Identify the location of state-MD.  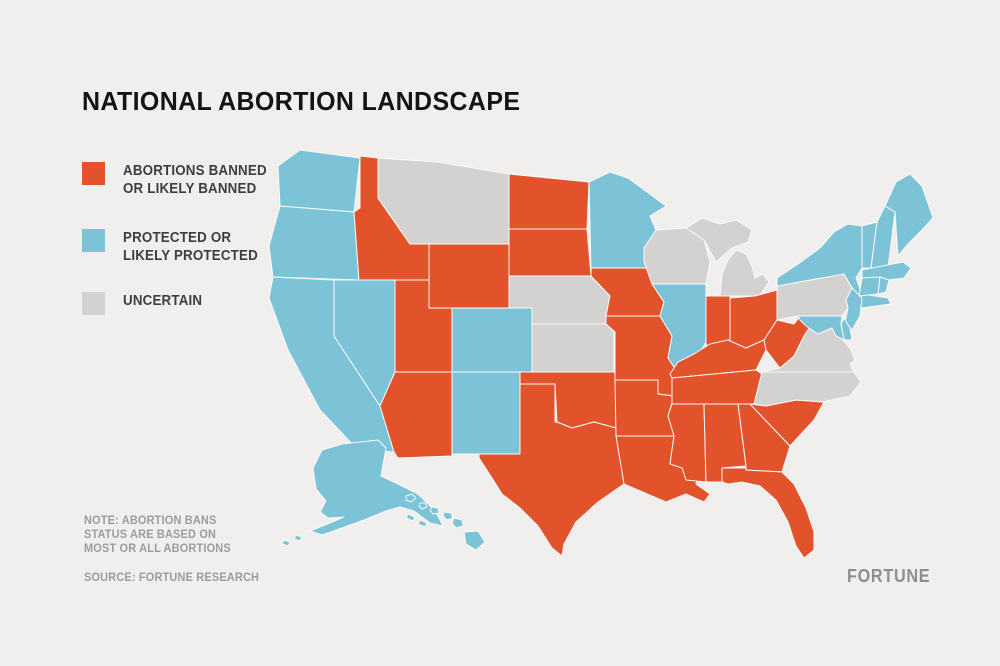
(821, 328).